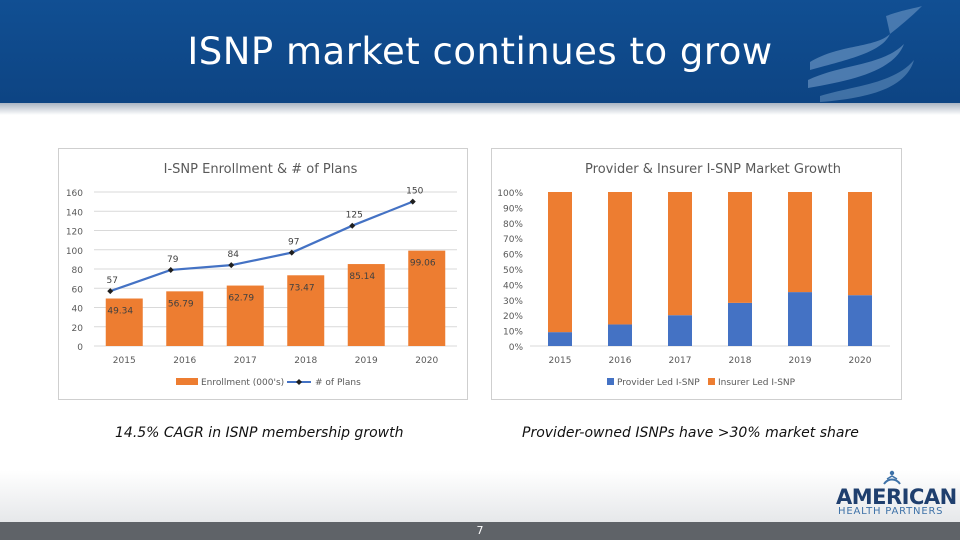  I want to click on plans-line, so click(261, 246).